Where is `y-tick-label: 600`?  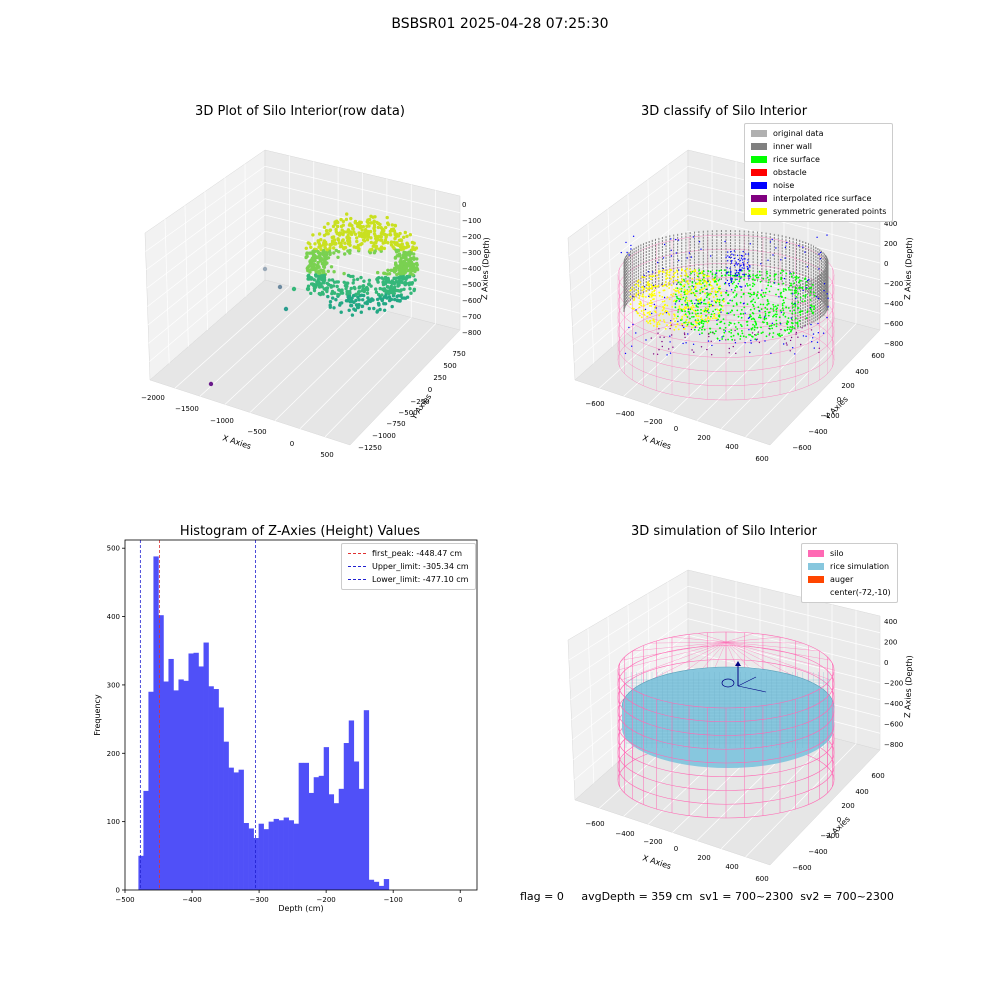
y-tick-label: 600 is located at coordinates (877, 356).